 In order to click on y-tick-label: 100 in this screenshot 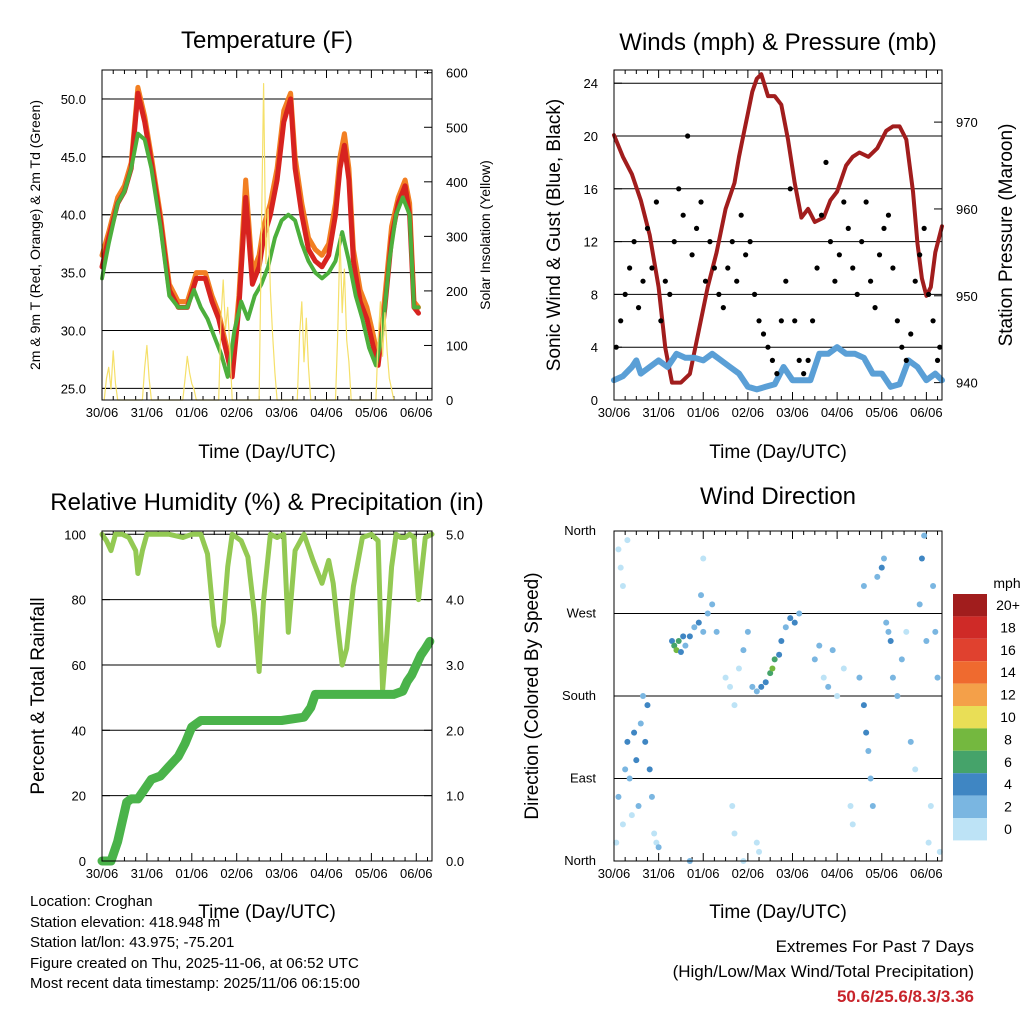, I will do `click(75, 534)`.